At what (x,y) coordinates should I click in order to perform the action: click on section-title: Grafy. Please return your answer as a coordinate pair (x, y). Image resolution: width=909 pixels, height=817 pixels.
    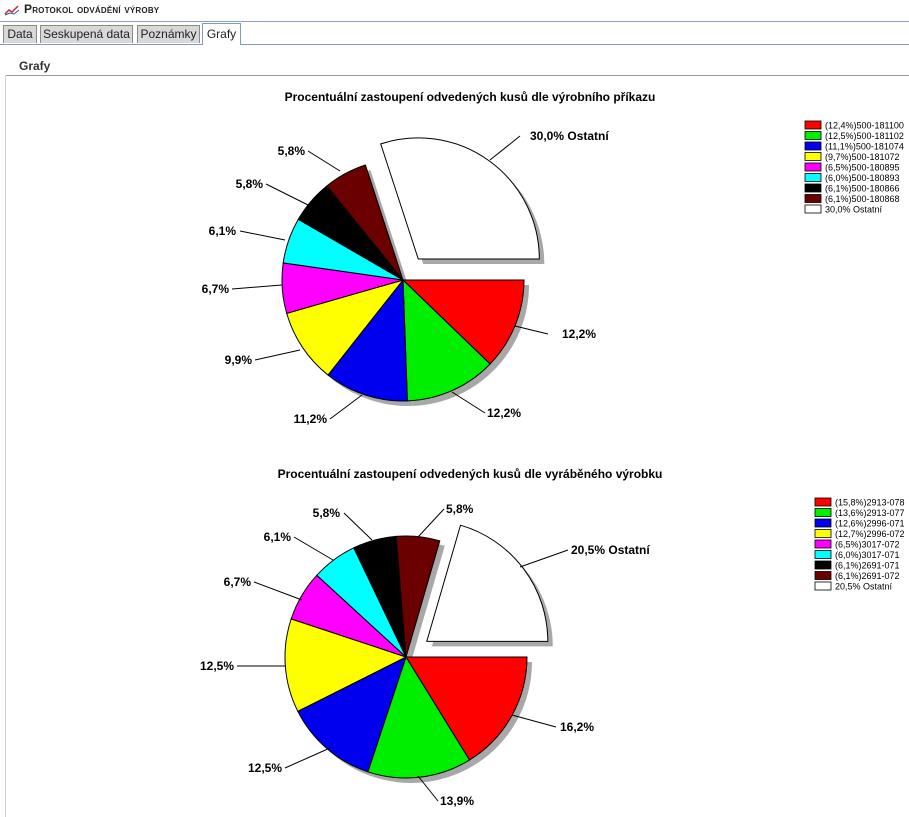
    Looking at the image, I should click on (35, 66).